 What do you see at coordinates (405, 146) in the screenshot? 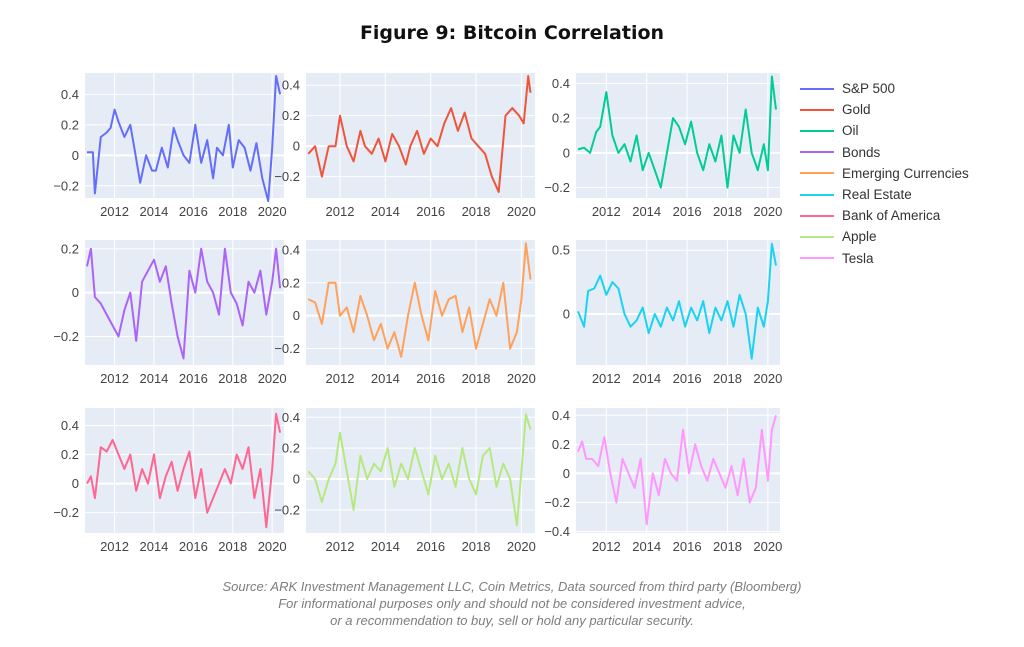
I see `subplot-gold: 2012 2014 2016 2018 2020 −0.2 0 0.2 0.4` at bounding box center [405, 146].